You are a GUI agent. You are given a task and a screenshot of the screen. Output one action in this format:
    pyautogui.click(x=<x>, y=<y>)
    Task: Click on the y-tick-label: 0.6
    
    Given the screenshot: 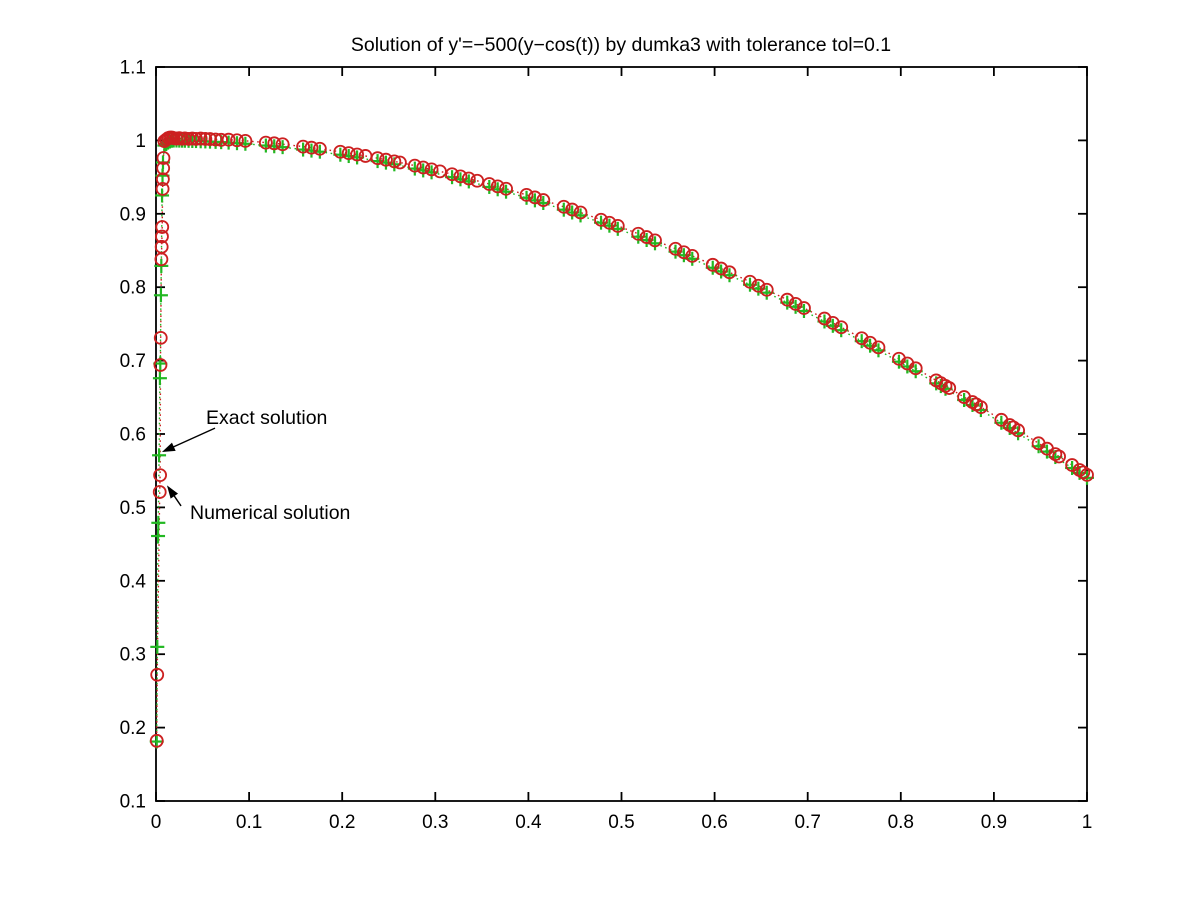 What is the action you would take?
    pyautogui.click(x=133, y=435)
    